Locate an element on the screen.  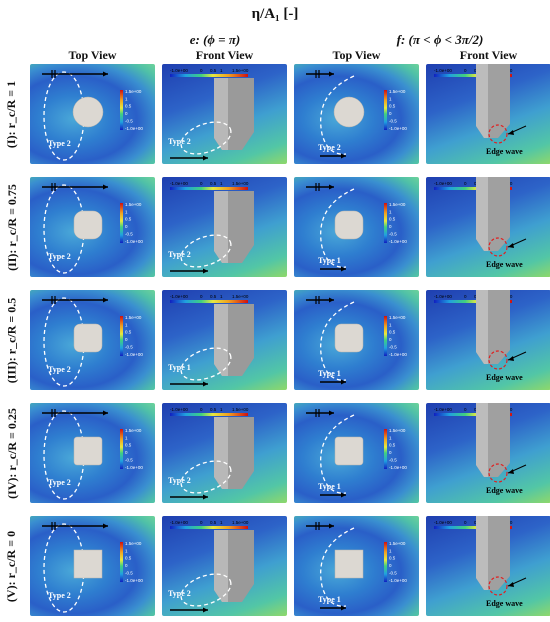
top-view-panel: 1.5e+00 1 0.5 0 -0.5 -1.0e+00 Type 1 is located at coordinates (356, 453).